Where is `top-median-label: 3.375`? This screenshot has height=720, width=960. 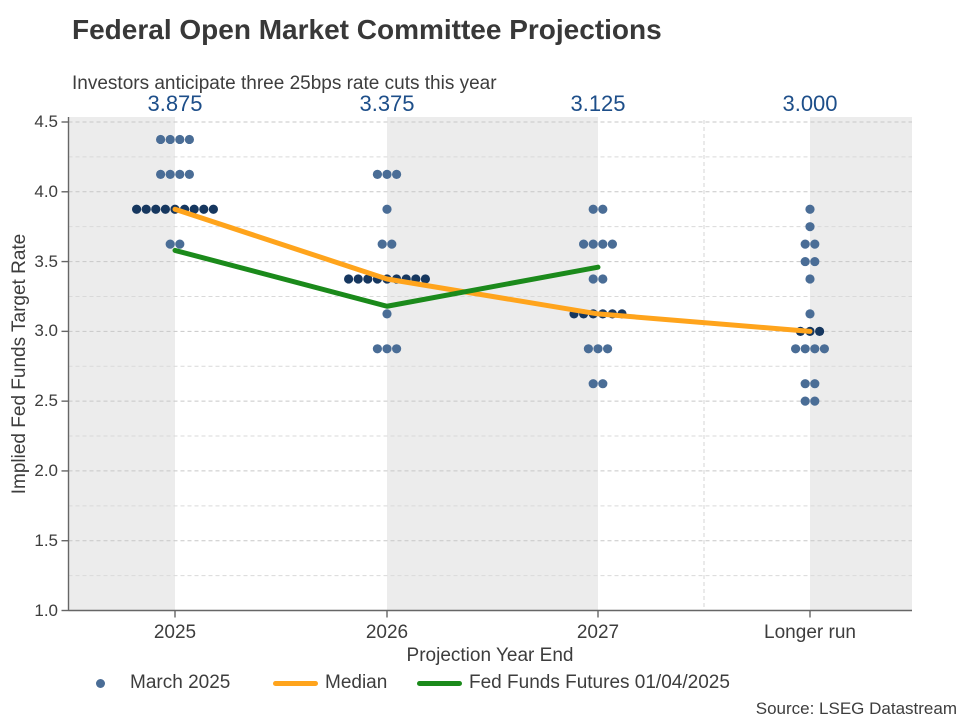 top-median-label: 3.375 is located at coordinates (387, 103).